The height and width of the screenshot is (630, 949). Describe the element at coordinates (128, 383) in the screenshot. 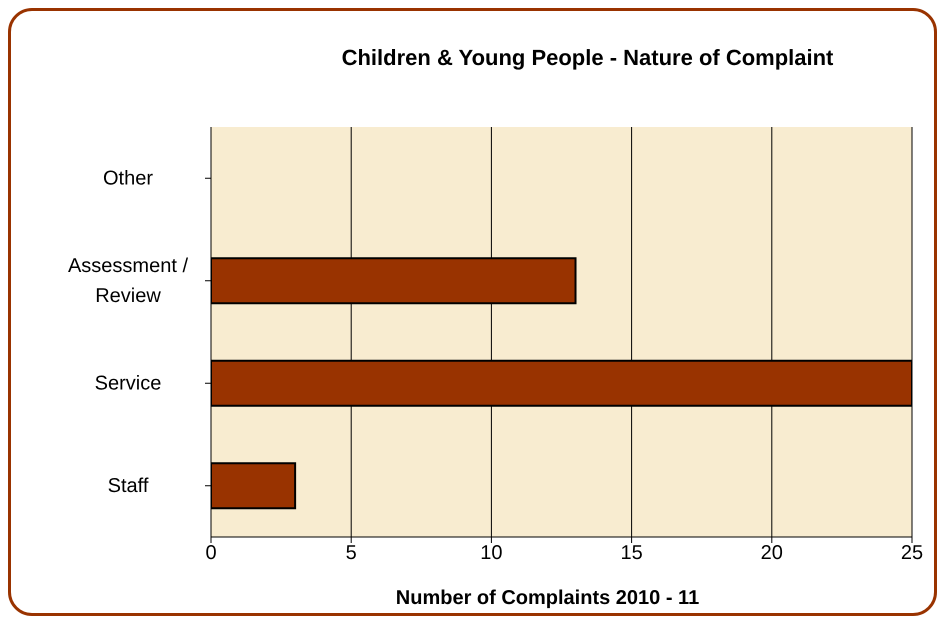

I see `y-tick-label: Service` at that location.